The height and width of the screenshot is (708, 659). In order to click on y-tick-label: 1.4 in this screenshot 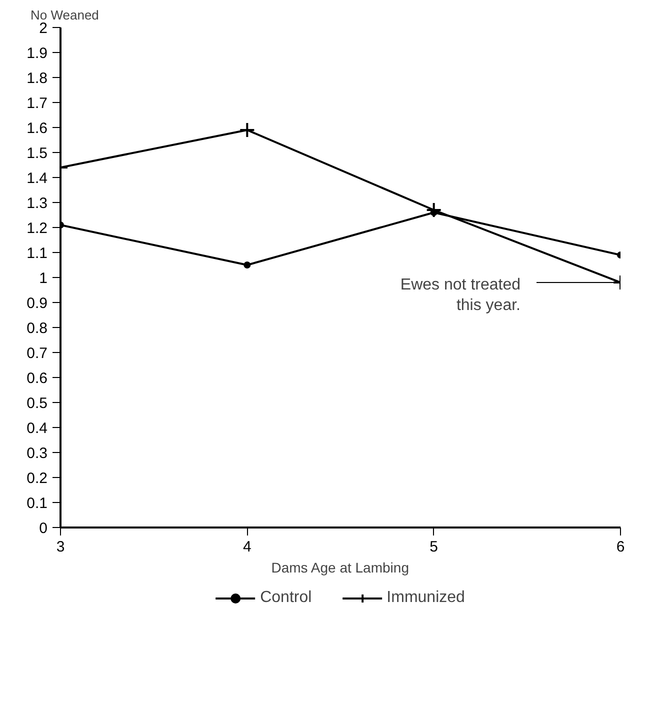, I will do `click(37, 178)`.